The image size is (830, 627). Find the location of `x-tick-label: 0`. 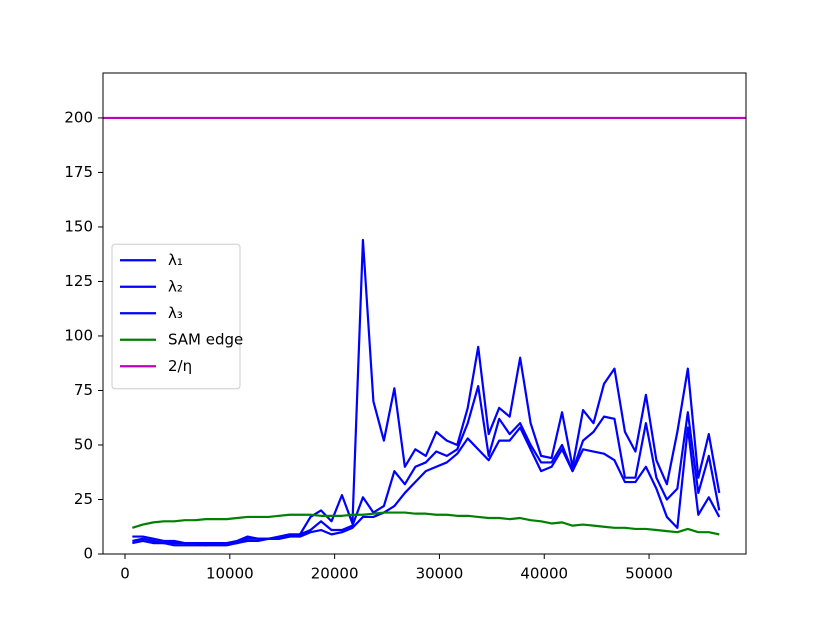

x-tick-label: 0 is located at coordinates (125, 574).